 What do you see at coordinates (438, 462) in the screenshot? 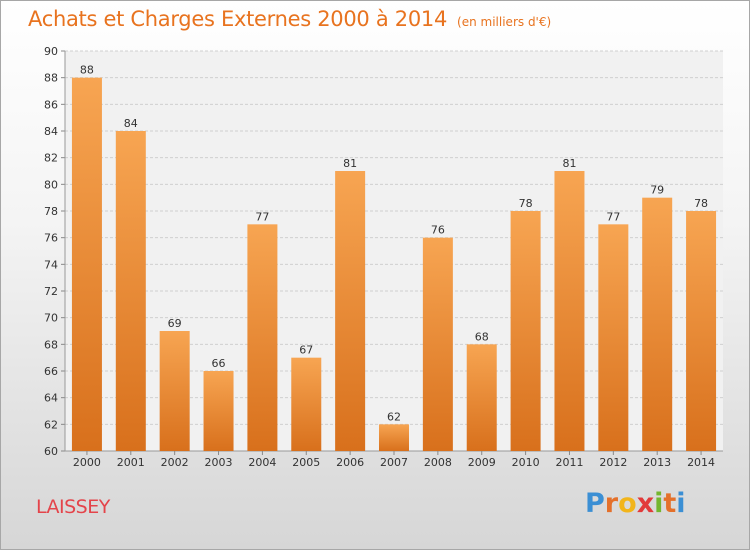
I see `x-tick-label: 2008` at bounding box center [438, 462].